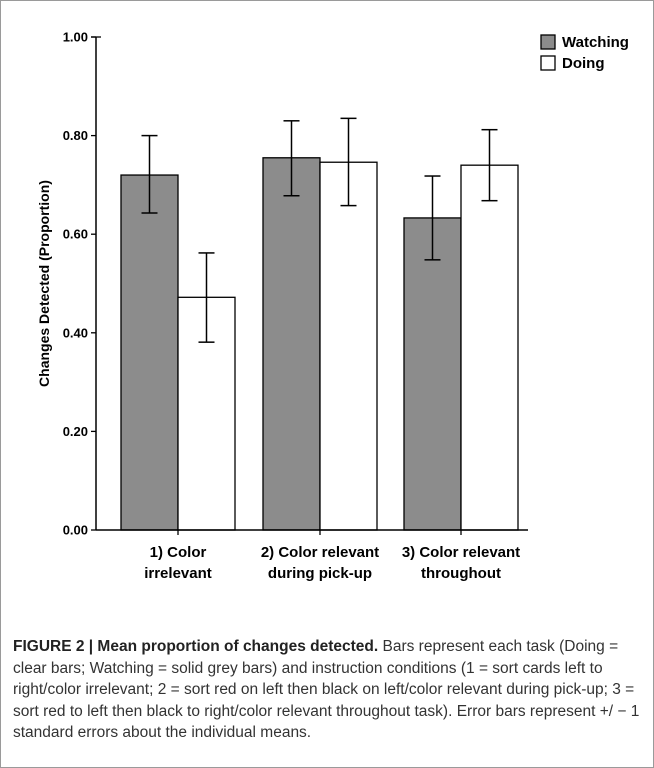 The height and width of the screenshot is (768, 654). Describe the element at coordinates (461, 573) in the screenshot. I see `x-tick-label: throughout` at that location.